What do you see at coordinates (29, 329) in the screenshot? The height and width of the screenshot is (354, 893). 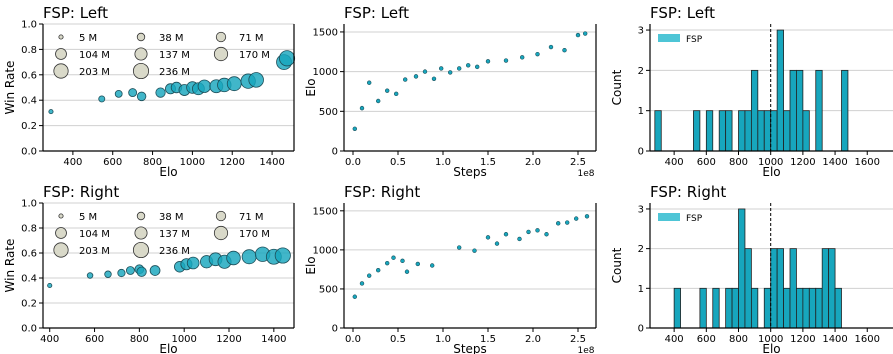 I see `y-tick-label: 0.0` at bounding box center [29, 329].